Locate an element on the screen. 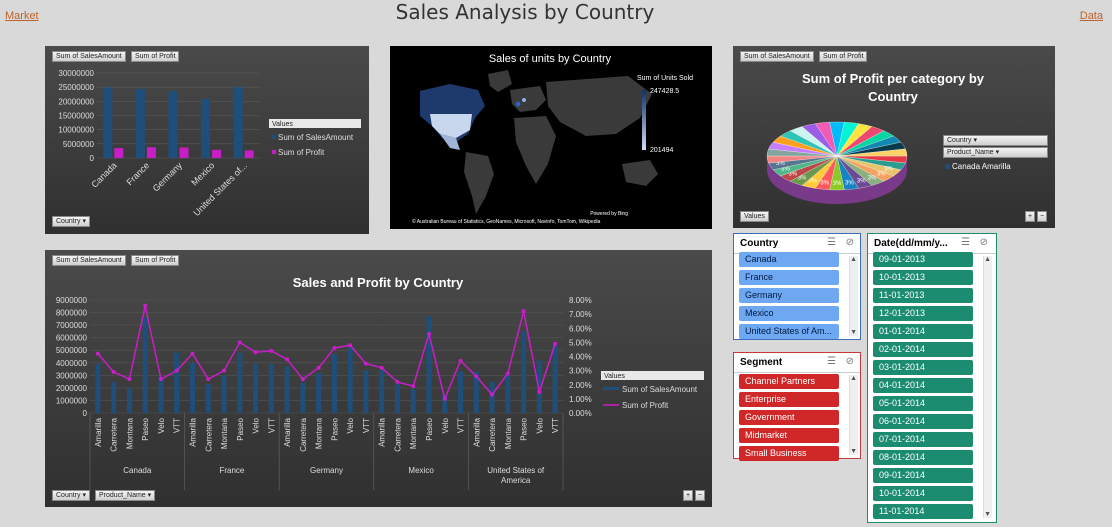 The width and height of the screenshot is (1112, 527). segment-slicer-item: Midmarket is located at coordinates (789, 435).